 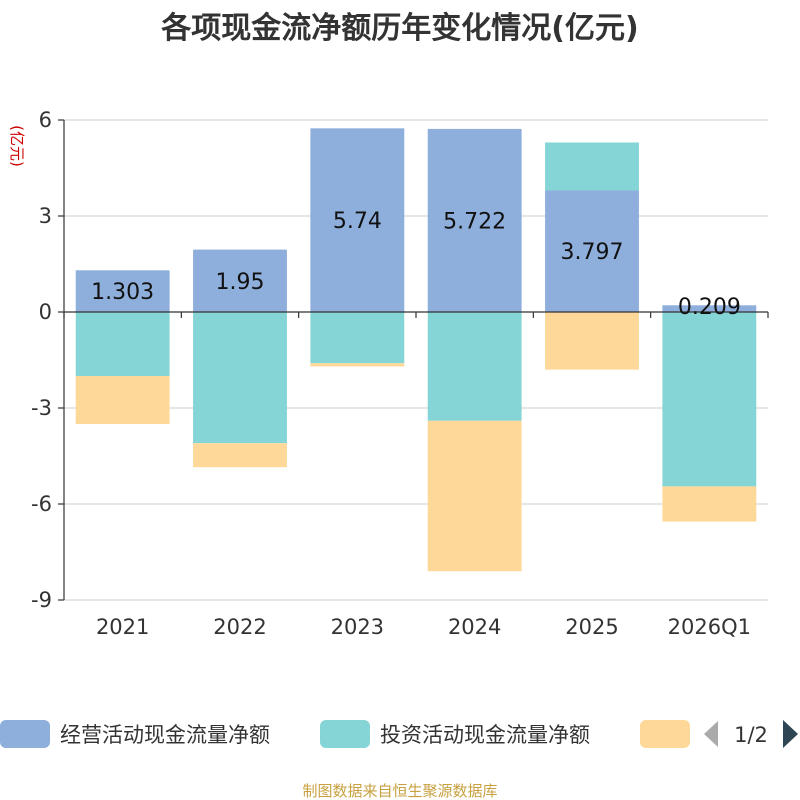 I want to click on data-labels: 1.303 1.95 5.74 5.722 3.797 0.209, so click(x=416, y=264).